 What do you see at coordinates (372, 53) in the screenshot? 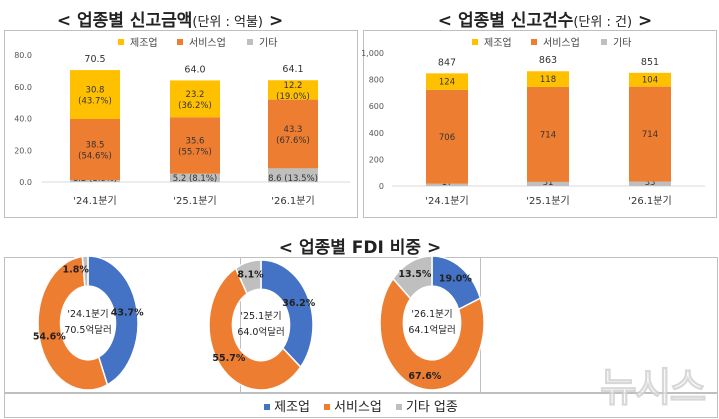
I see `y-tick-label: 1,000` at bounding box center [372, 53].